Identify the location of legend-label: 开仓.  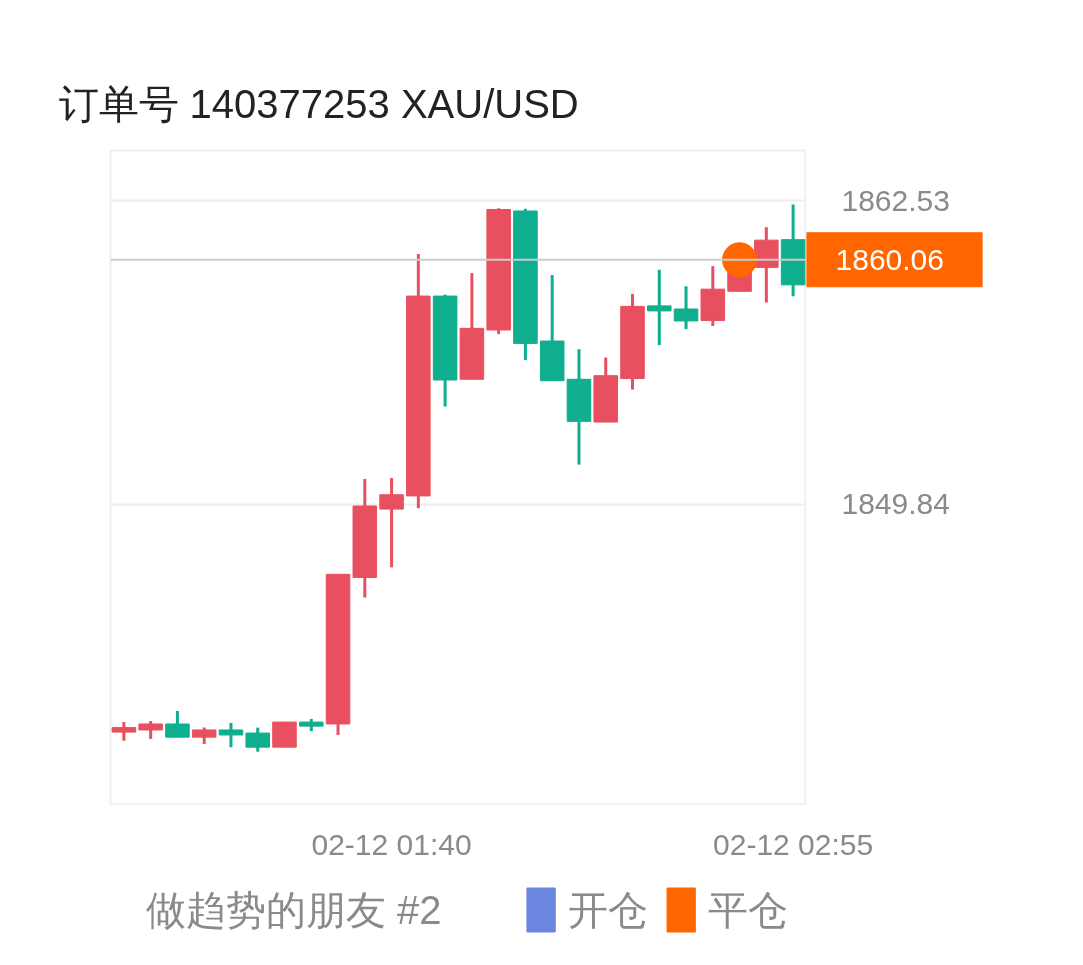
(608, 910).